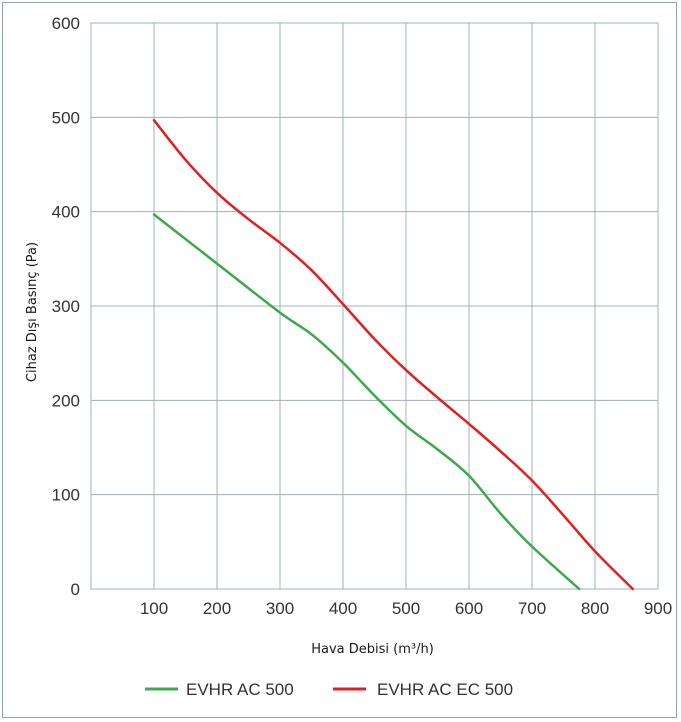 This screenshot has height=722, width=681. I want to click on y-tick-label: 400, so click(66, 212).